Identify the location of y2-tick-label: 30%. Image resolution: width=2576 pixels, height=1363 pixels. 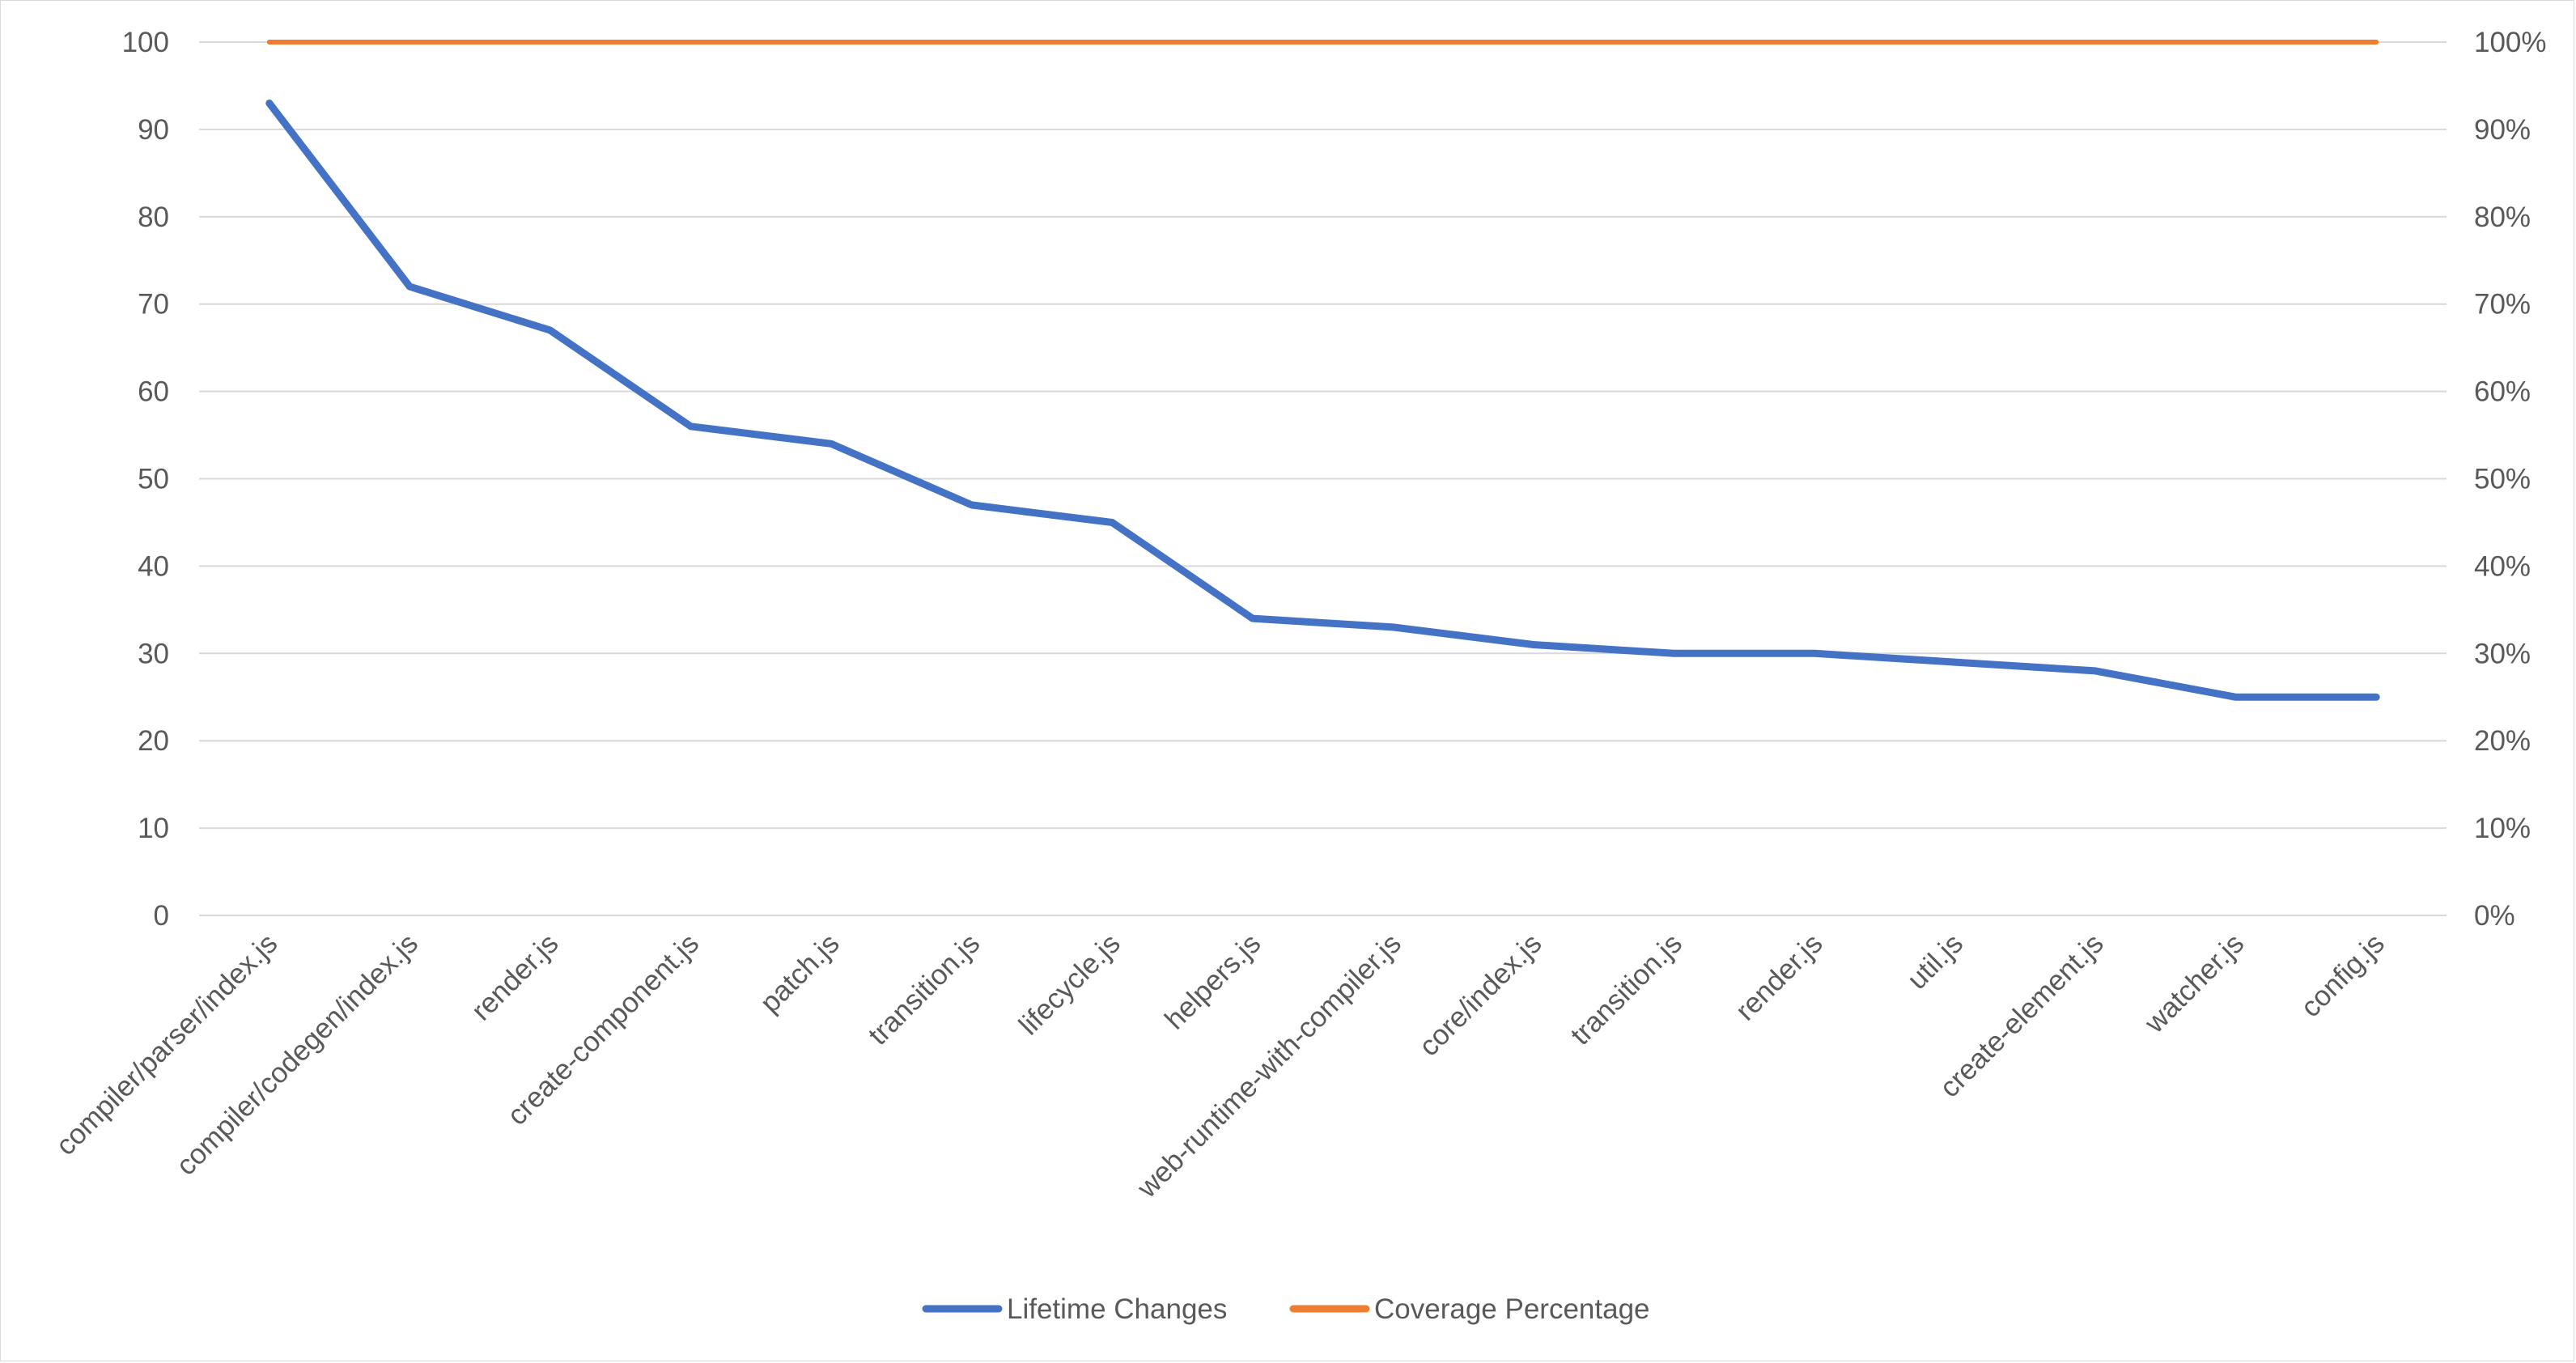
(2502, 653).